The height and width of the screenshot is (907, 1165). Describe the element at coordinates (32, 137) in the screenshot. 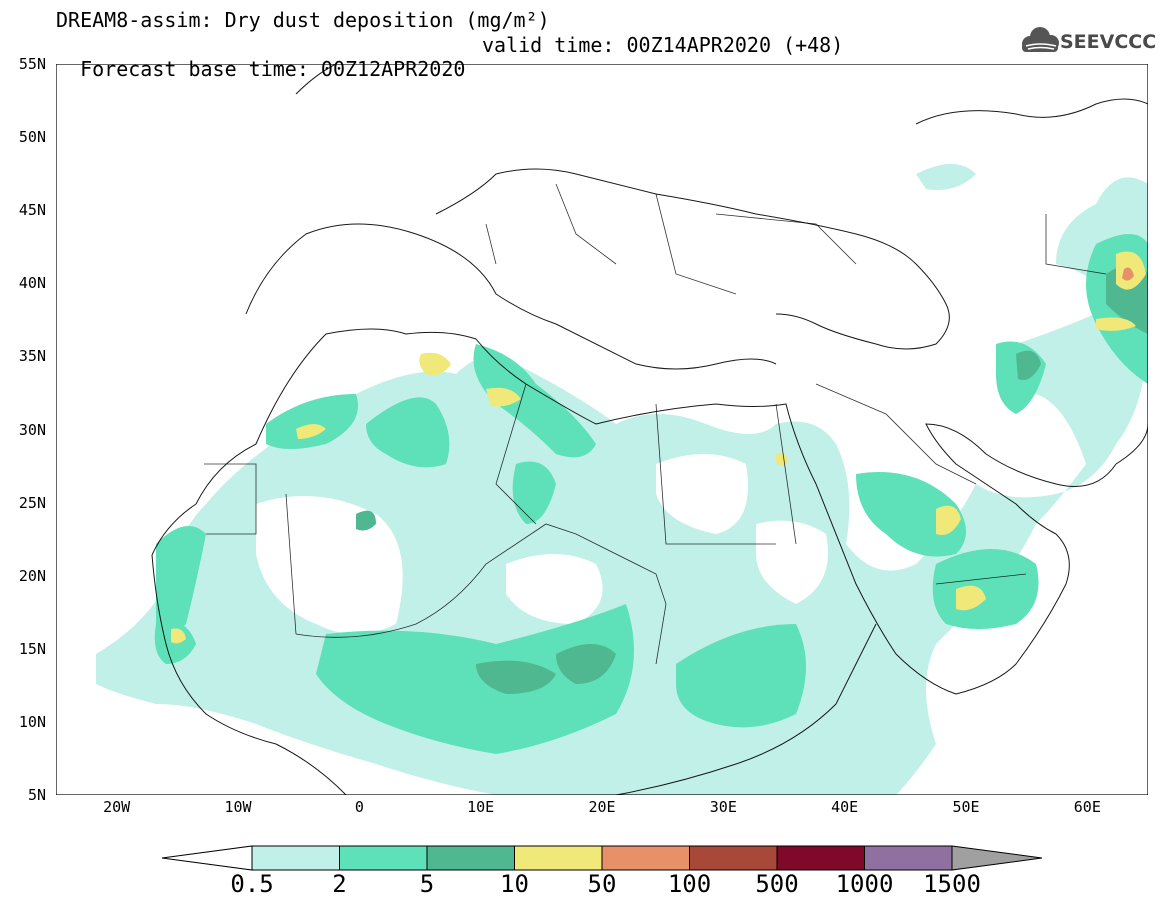

I see `lat-tick-label: 50N` at that location.